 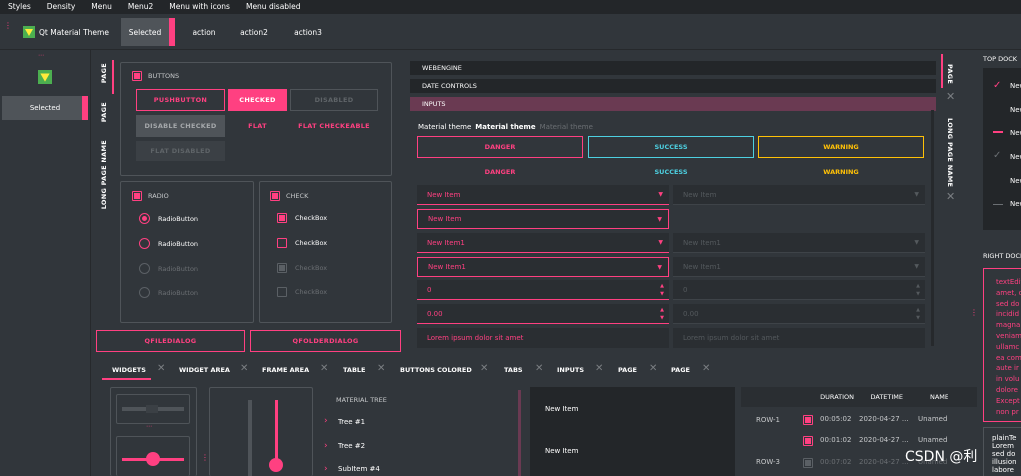 I want to click on combo-box-4: New Item1 ▼, so click(x=543, y=267).